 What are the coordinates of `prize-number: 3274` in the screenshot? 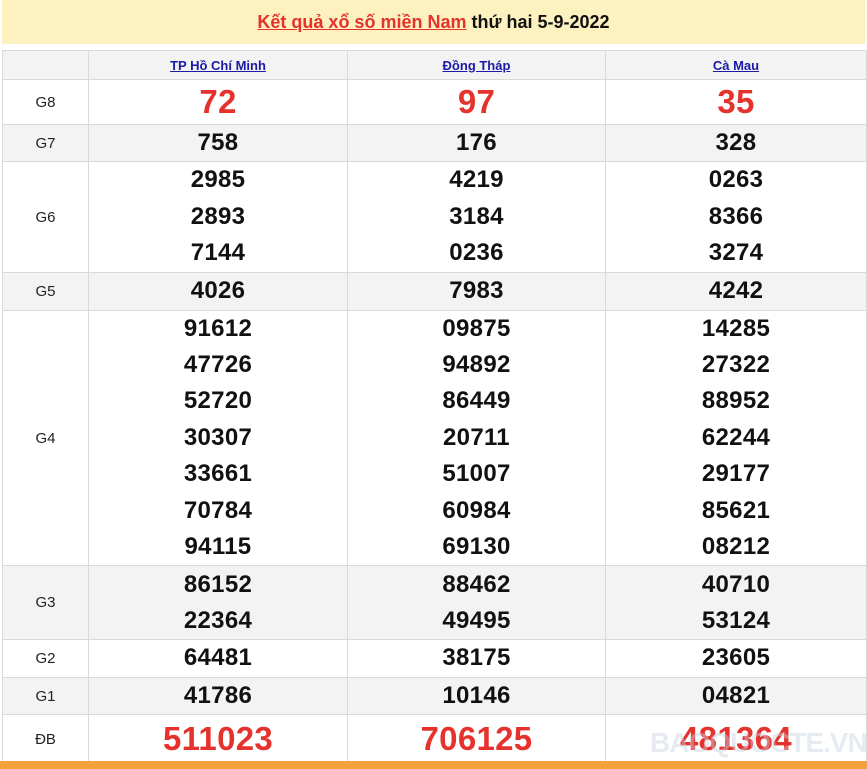 It's located at (736, 253).